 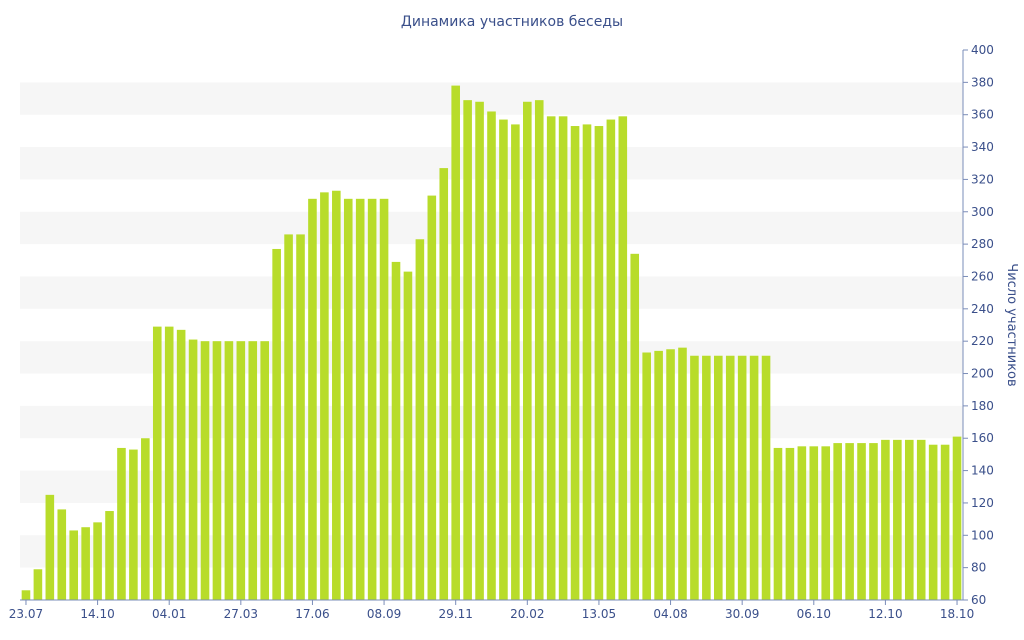 What do you see at coordinates (982, 309) in the screenshot?
I see `y-tick-label: 240` at bounding box center [982, 309].